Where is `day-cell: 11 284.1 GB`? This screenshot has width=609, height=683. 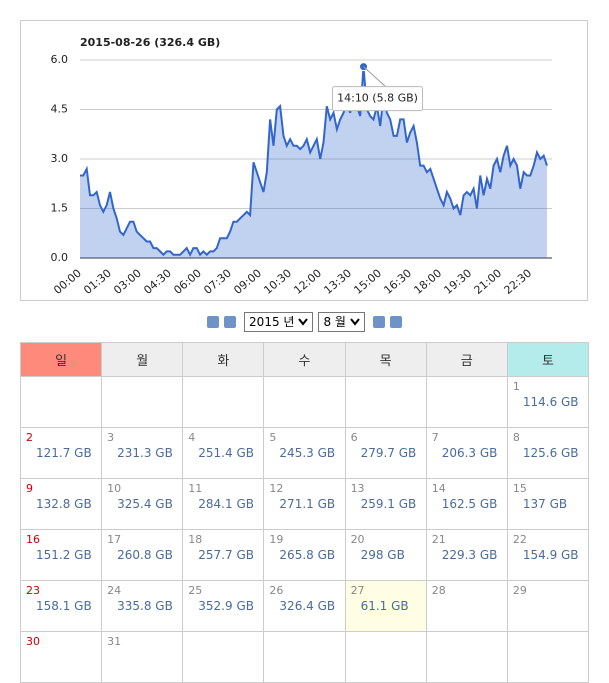 day-cell: 11 284.1 GB is located at coordinates (223, 504).